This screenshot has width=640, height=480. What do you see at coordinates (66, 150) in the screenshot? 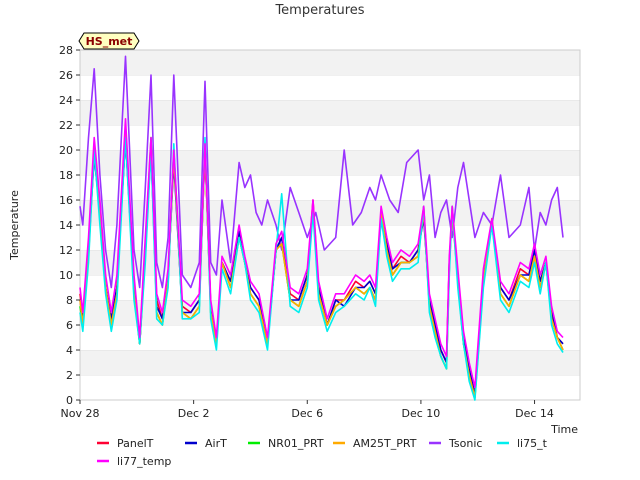
I see `y-tick-label: 20` at bounding box center [66, 150].